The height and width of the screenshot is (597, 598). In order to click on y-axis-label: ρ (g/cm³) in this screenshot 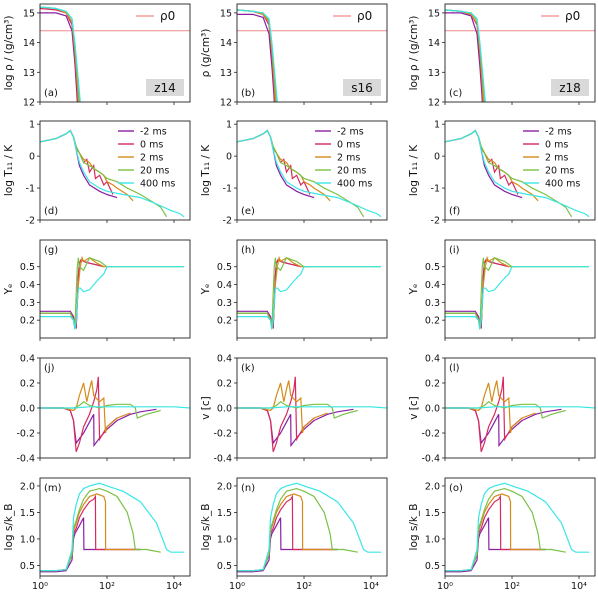, I will do `click(206, 53)`.